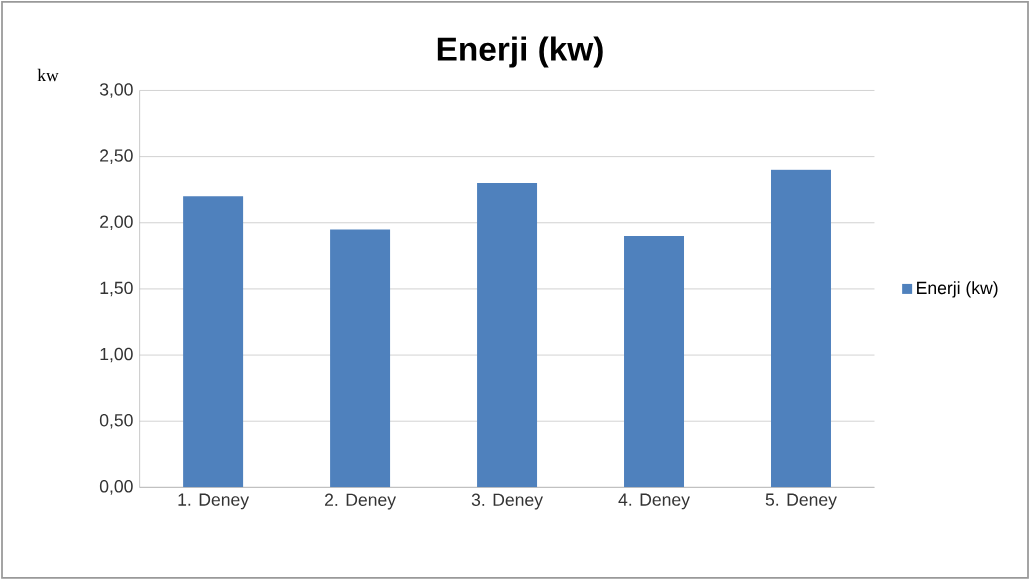 This screenshot has width=1030, height=580. Describe the element at coordinates (116, 156) in the screenshot. I see `y-tick-label: 2,50` at that location.